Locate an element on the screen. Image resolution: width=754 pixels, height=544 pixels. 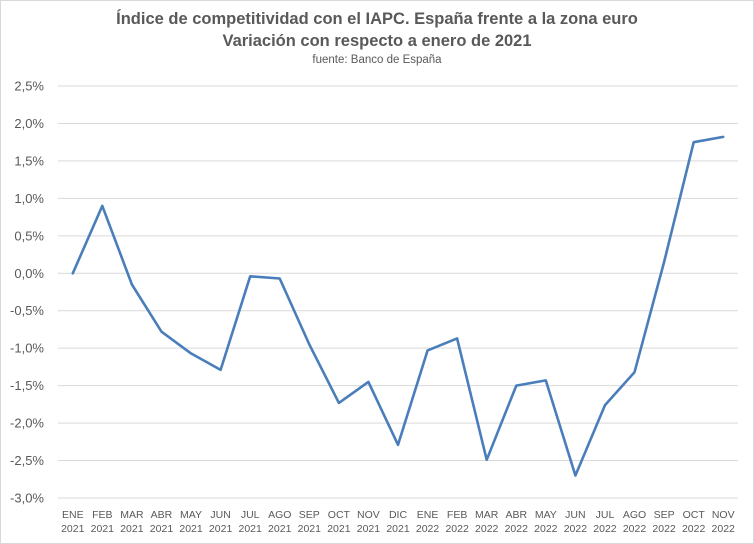
x-tick-month: DIC is located at coordinates (398, 515).